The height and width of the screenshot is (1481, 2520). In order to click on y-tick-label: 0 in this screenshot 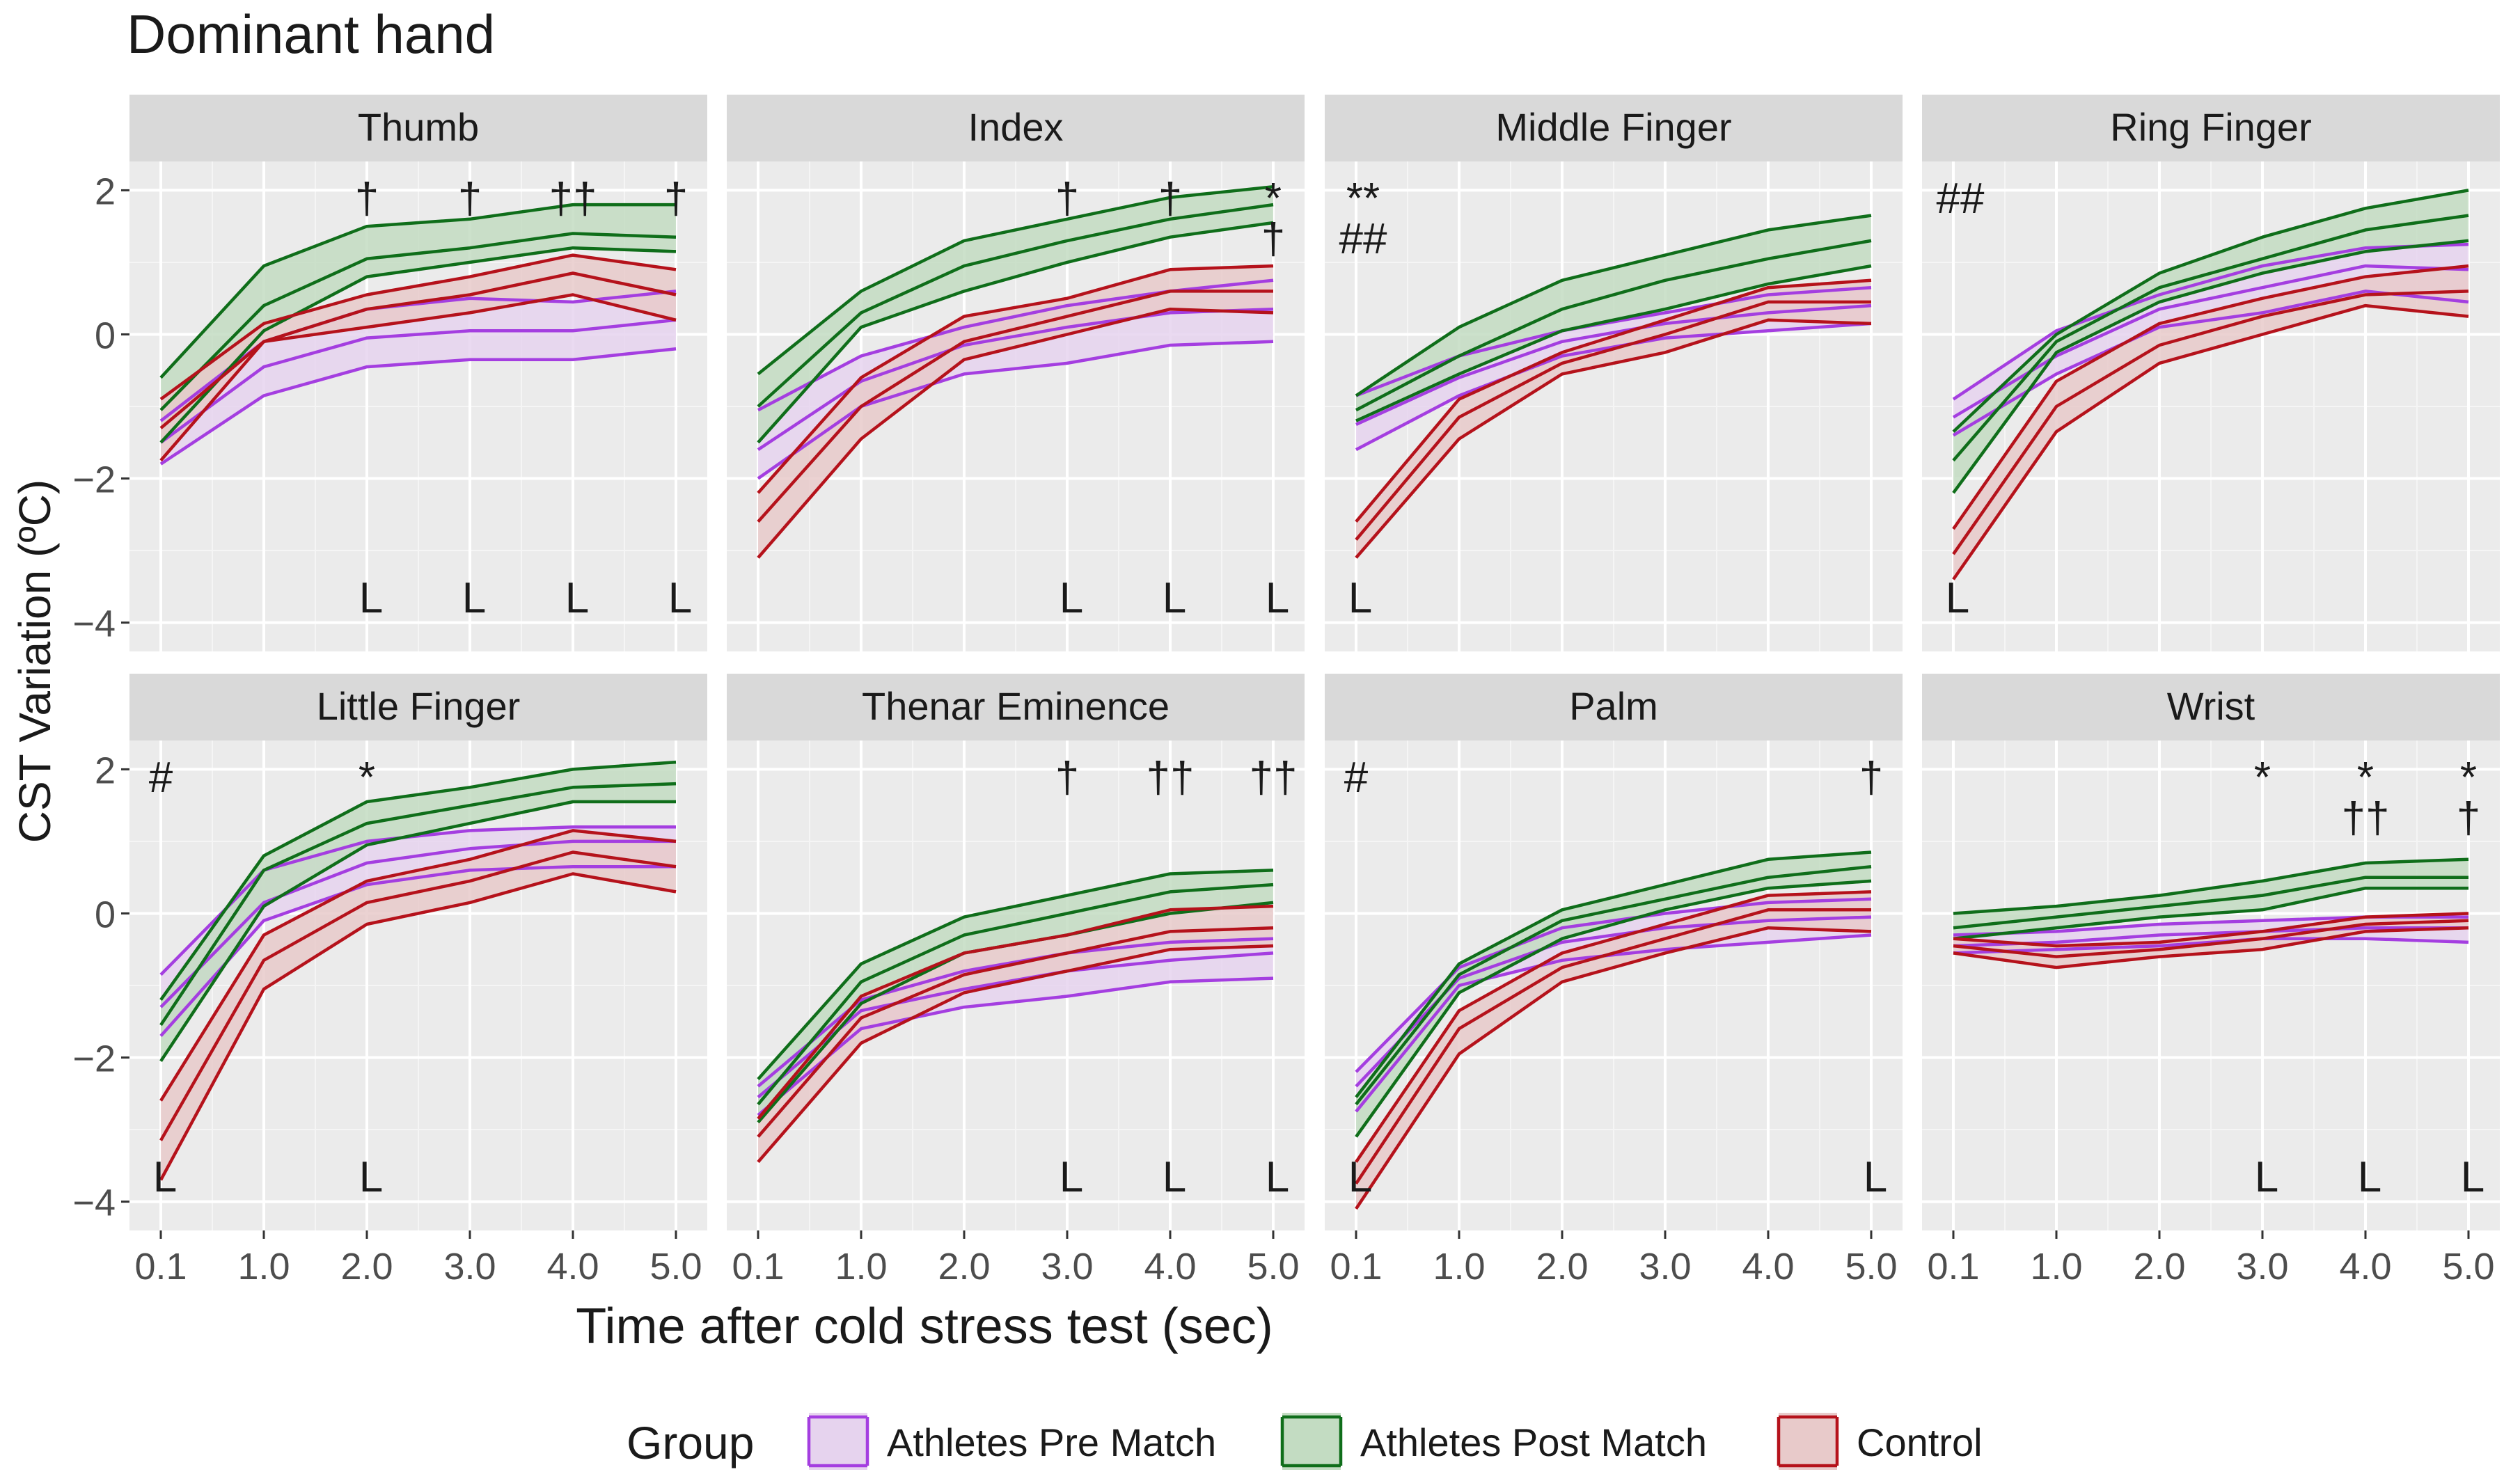, I will do `click(105, 914)`.